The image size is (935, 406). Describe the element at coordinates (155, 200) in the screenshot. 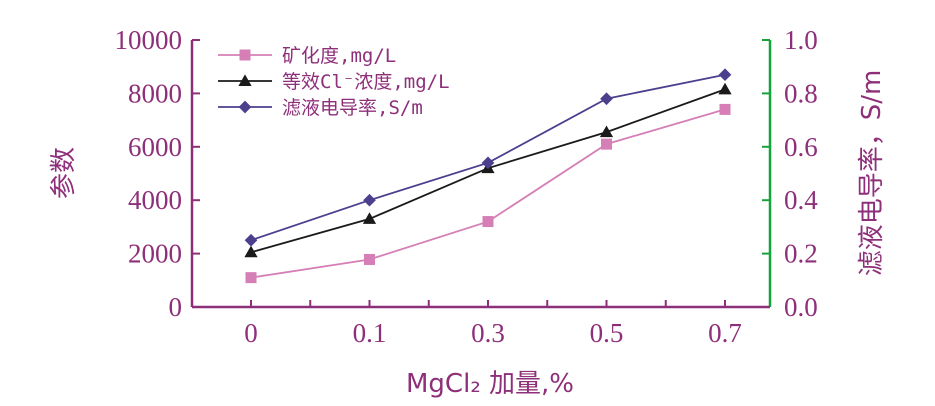

I see `y-left-tick-label: 4000` at that location.